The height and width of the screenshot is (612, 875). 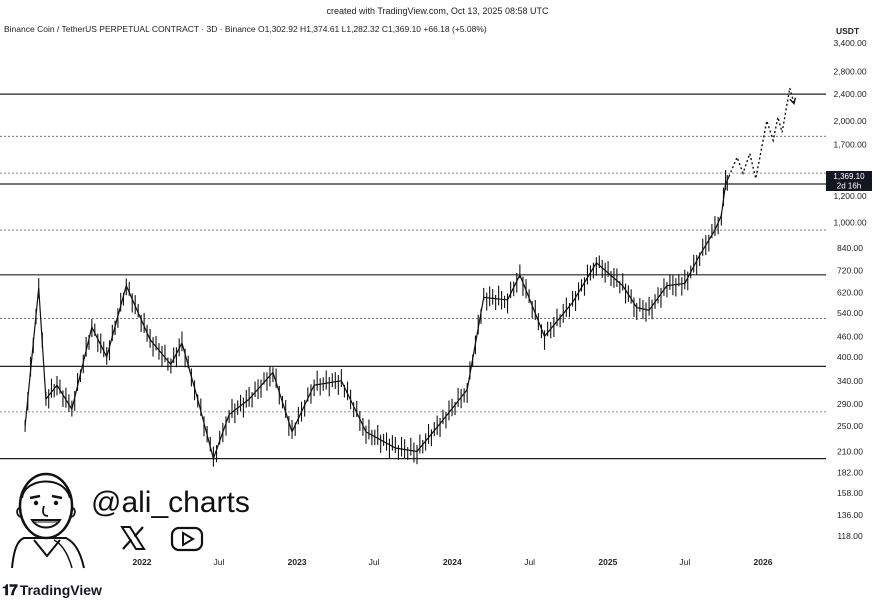 I want to click on tradingview-logo-text: TradingView, so click(x=60, y=590).